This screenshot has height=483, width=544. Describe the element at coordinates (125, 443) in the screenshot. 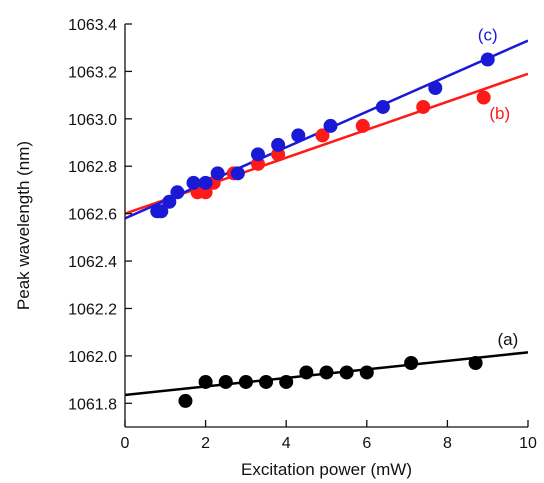

I see `x-tick-label-0: 0` at that location.